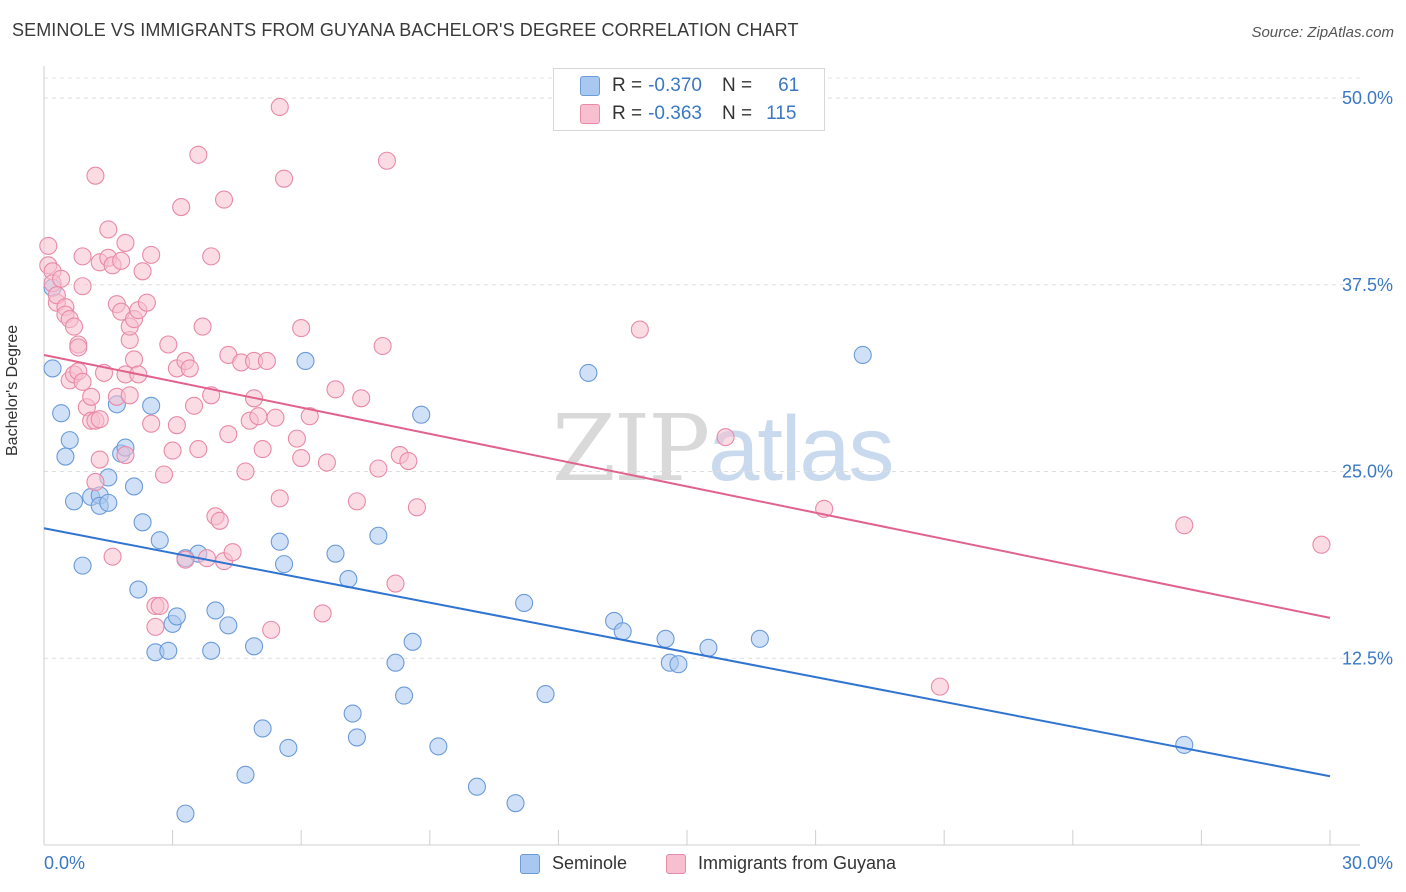  I want to click on legend-item-guyana: Immigrants from Guyana, so click(781, 863).